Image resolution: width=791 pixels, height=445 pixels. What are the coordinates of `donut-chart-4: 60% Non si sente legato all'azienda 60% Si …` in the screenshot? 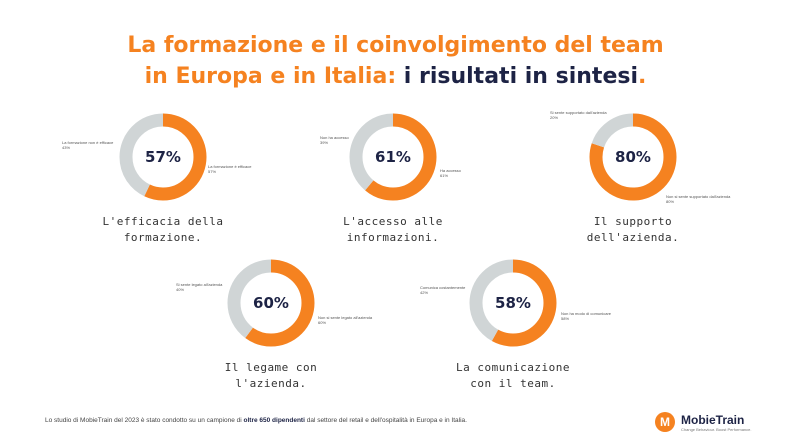 It's located at (274, 333).